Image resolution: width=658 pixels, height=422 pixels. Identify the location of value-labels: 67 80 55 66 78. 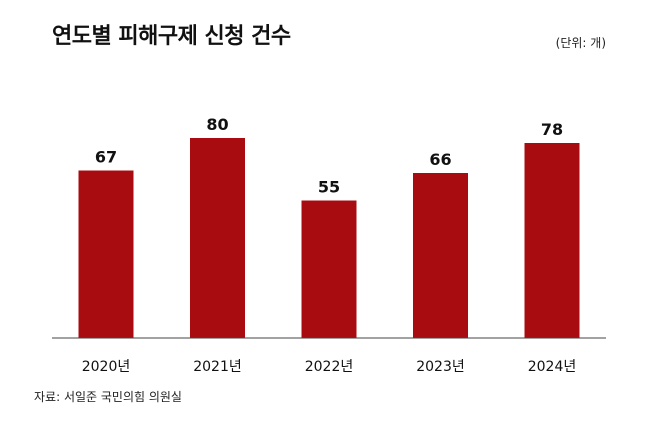
(329, 156).